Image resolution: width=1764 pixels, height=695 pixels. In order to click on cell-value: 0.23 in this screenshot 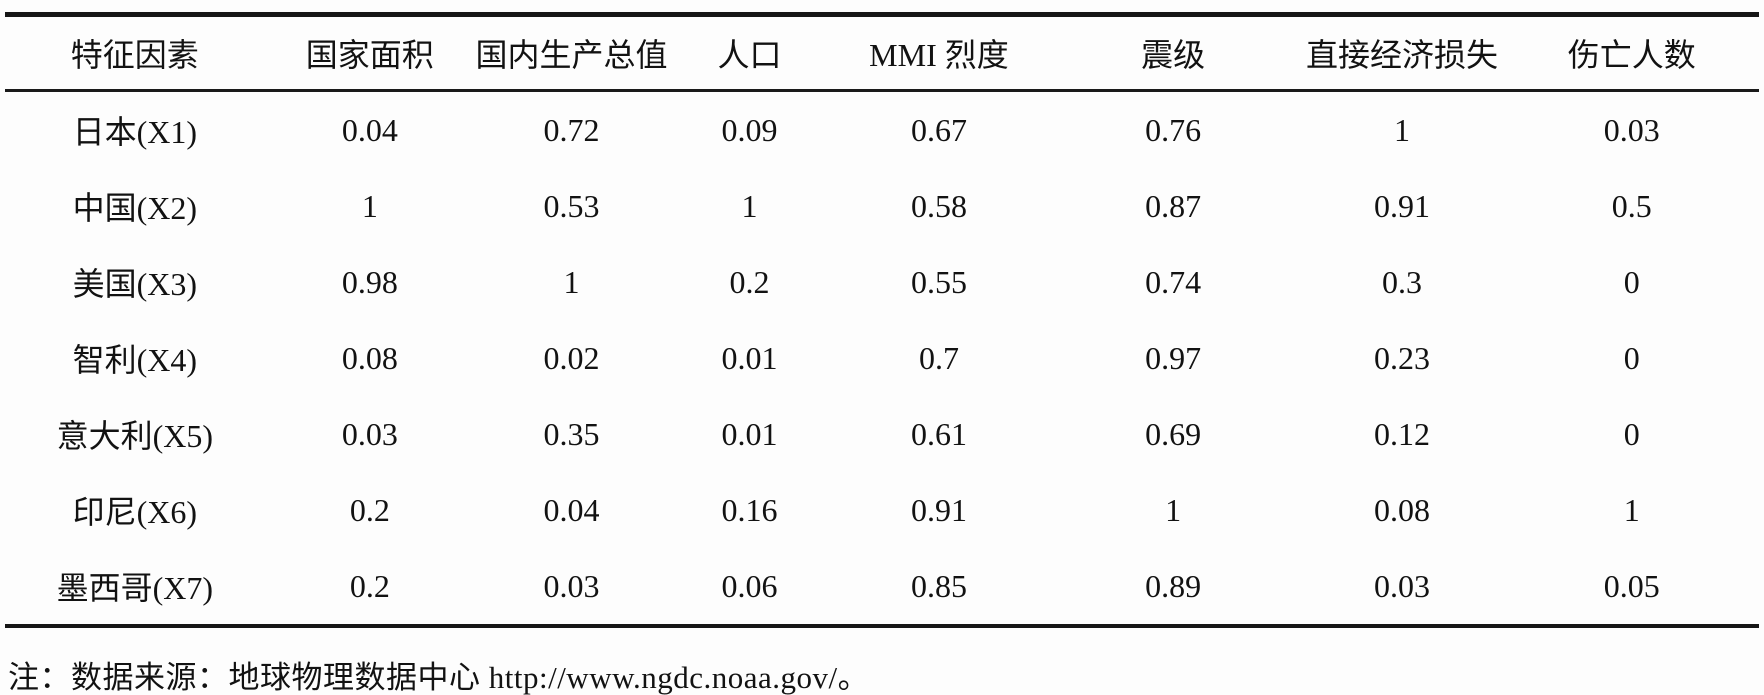, I will do `click(1401, 357)`.